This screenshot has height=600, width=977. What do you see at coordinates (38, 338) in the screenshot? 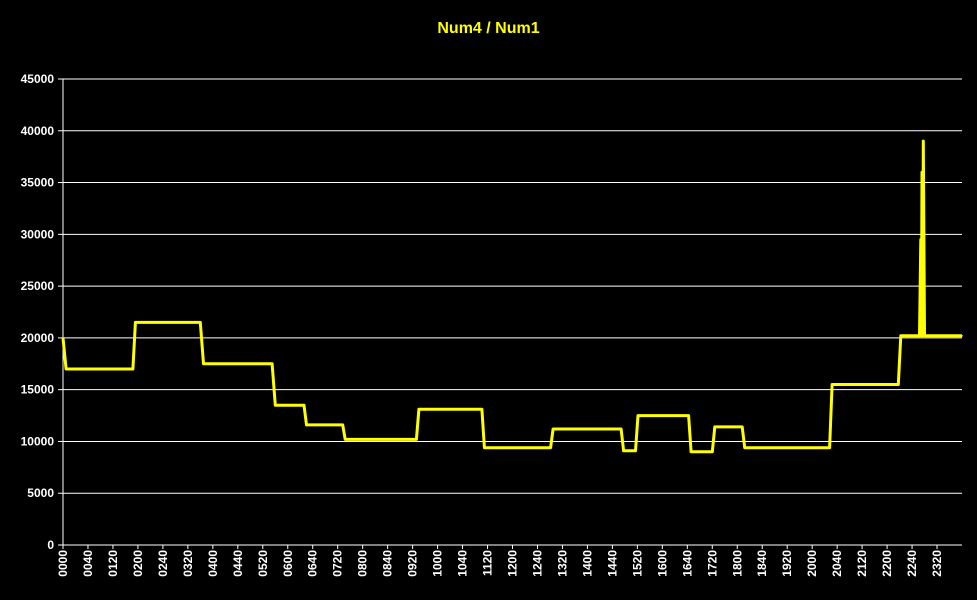
I see `y-tick-label: 20000` at bounding box center [38, 338].